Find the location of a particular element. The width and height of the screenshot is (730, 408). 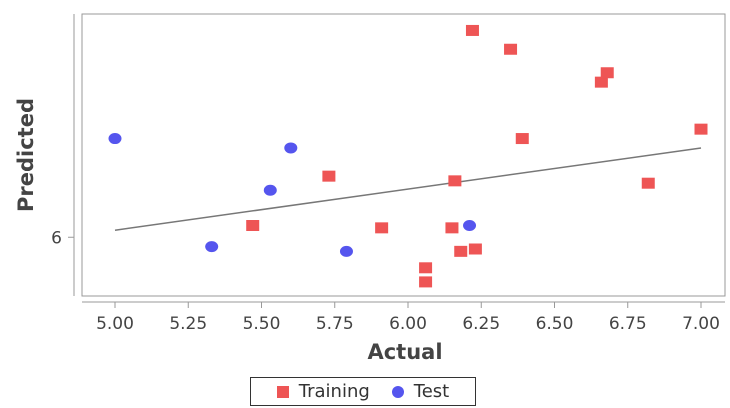

x-tick-label: 5.25 is located at coordinates (188, 324).